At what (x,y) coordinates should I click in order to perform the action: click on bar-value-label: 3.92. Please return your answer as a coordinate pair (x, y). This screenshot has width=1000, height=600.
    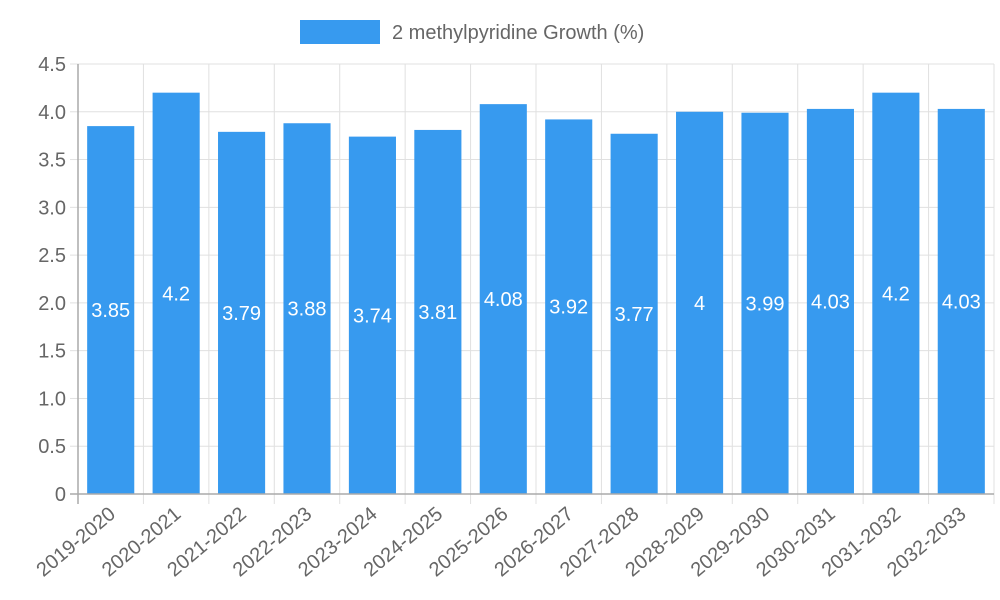
    Looking at the image, I should click on (568, 308).